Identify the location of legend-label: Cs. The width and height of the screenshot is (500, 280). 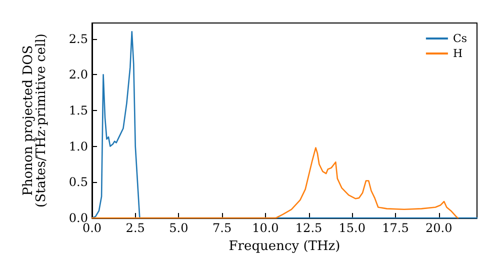
(460, 38).